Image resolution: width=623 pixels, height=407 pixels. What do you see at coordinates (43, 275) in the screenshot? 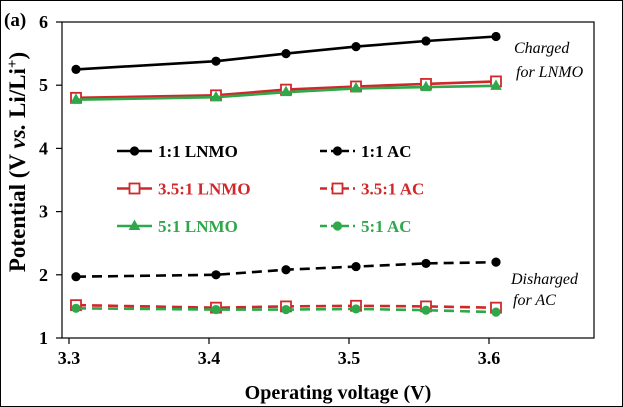
I see `y-tick-label: 2` at bounding box center [43, 275].